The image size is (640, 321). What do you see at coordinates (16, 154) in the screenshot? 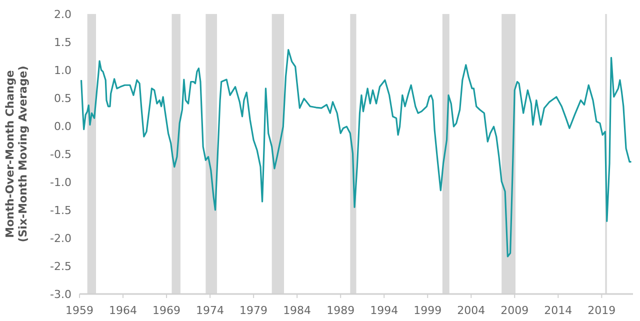
I see `y-axis-title: Month-Over-Month Change (Six-Month Moving Average)` at bounding box center [16, 154].